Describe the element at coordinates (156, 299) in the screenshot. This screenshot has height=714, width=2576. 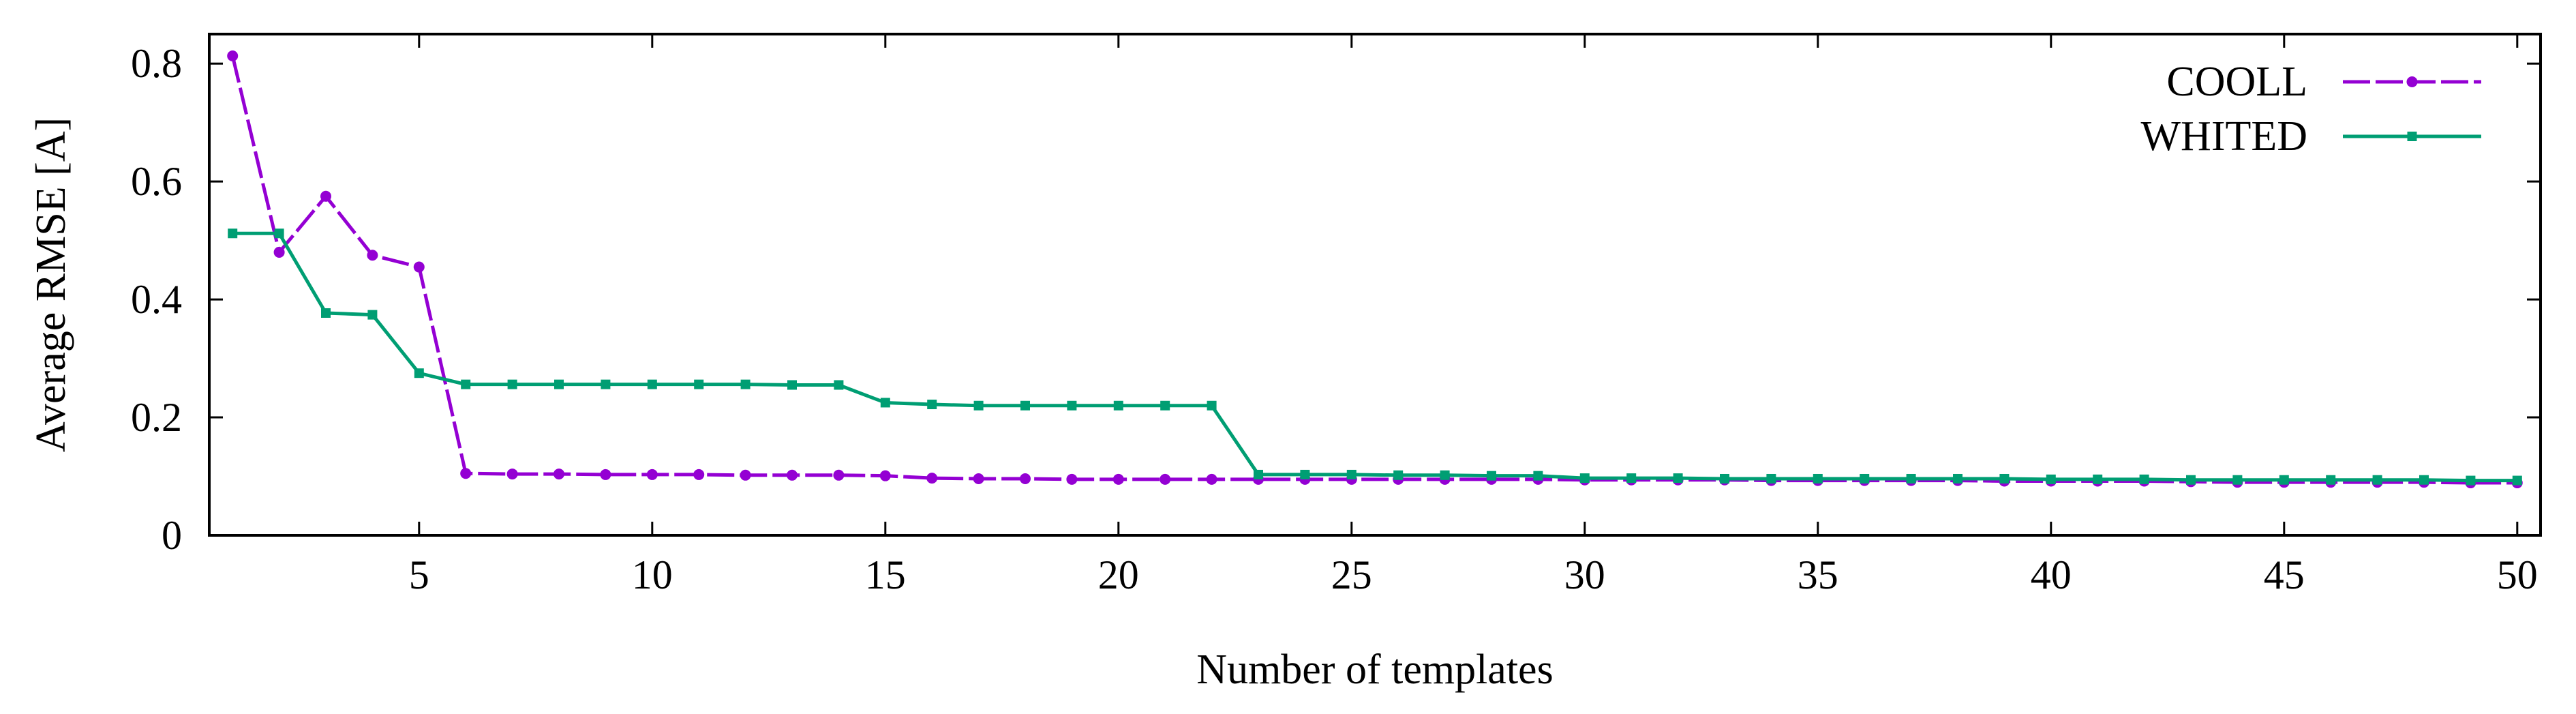
I see `y-tick-label: 0.4` at that location.